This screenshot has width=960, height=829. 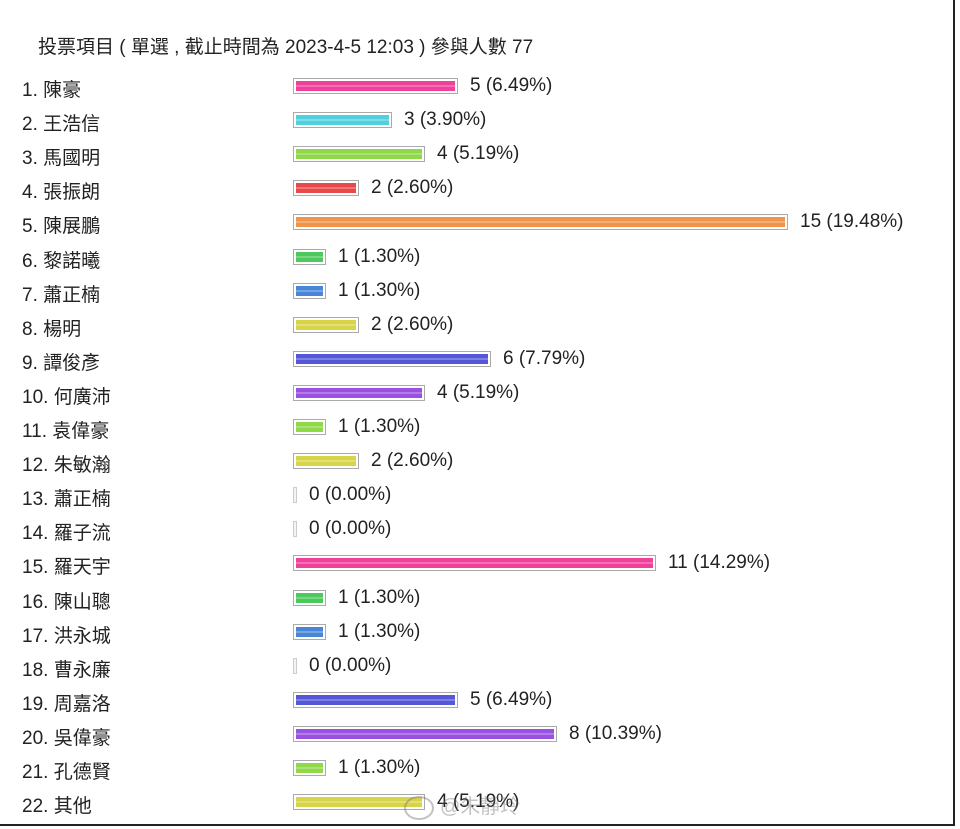 What do you see at coordinates (61, 193) in the screenshot?
I see `poll-row-label: 4. 張振朗` at bounding box center [61, 193].